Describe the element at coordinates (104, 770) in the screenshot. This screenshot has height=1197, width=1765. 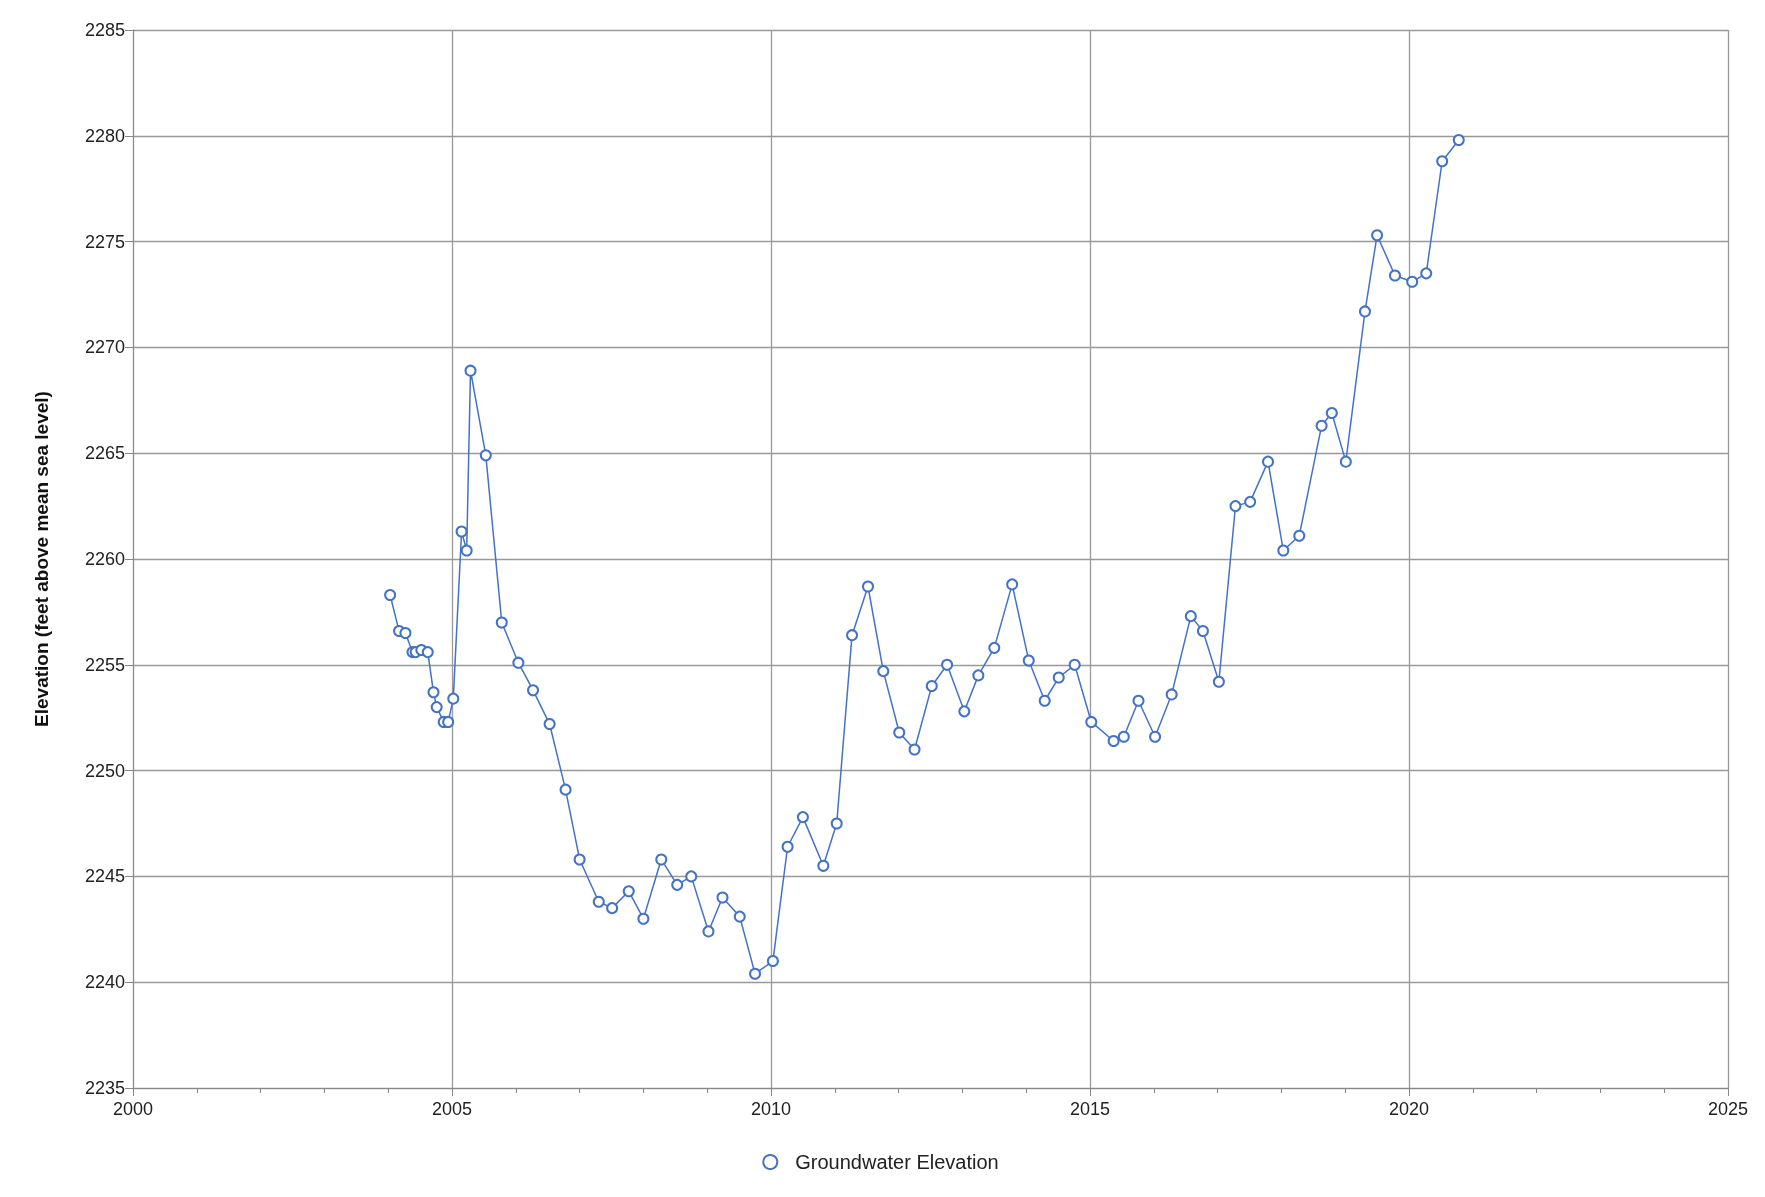
I see `y-tick-label: 2250` at that location.